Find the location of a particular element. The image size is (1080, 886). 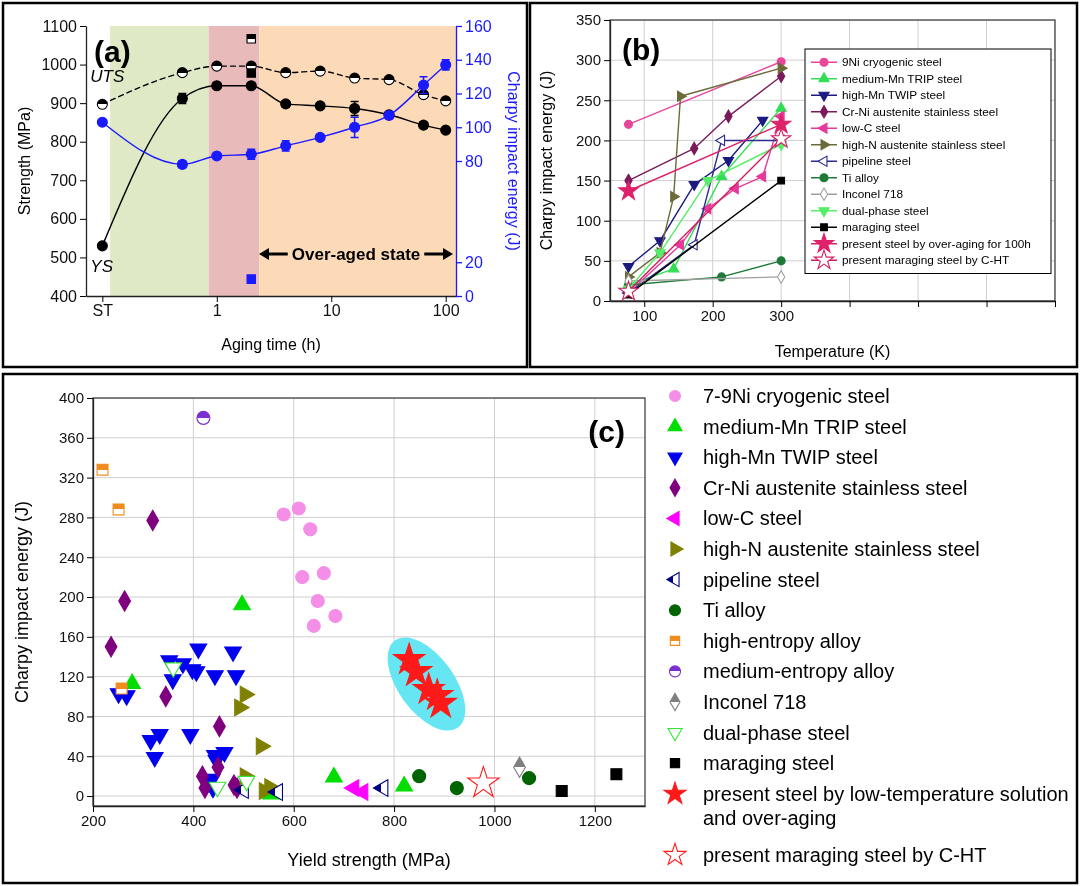

text: (c) is located at coordinates (606, 431).